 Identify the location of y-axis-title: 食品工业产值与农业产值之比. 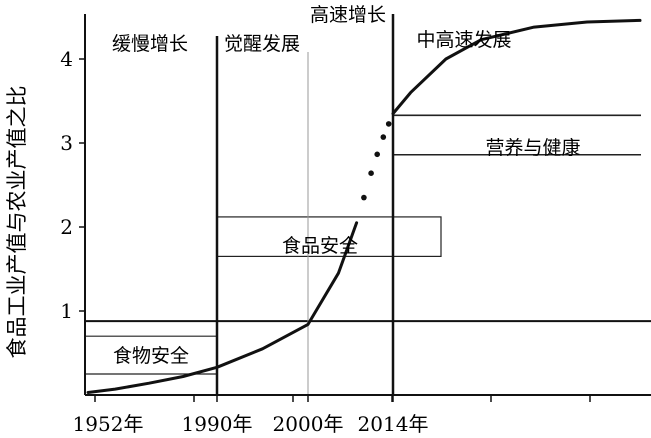
(17, 222).